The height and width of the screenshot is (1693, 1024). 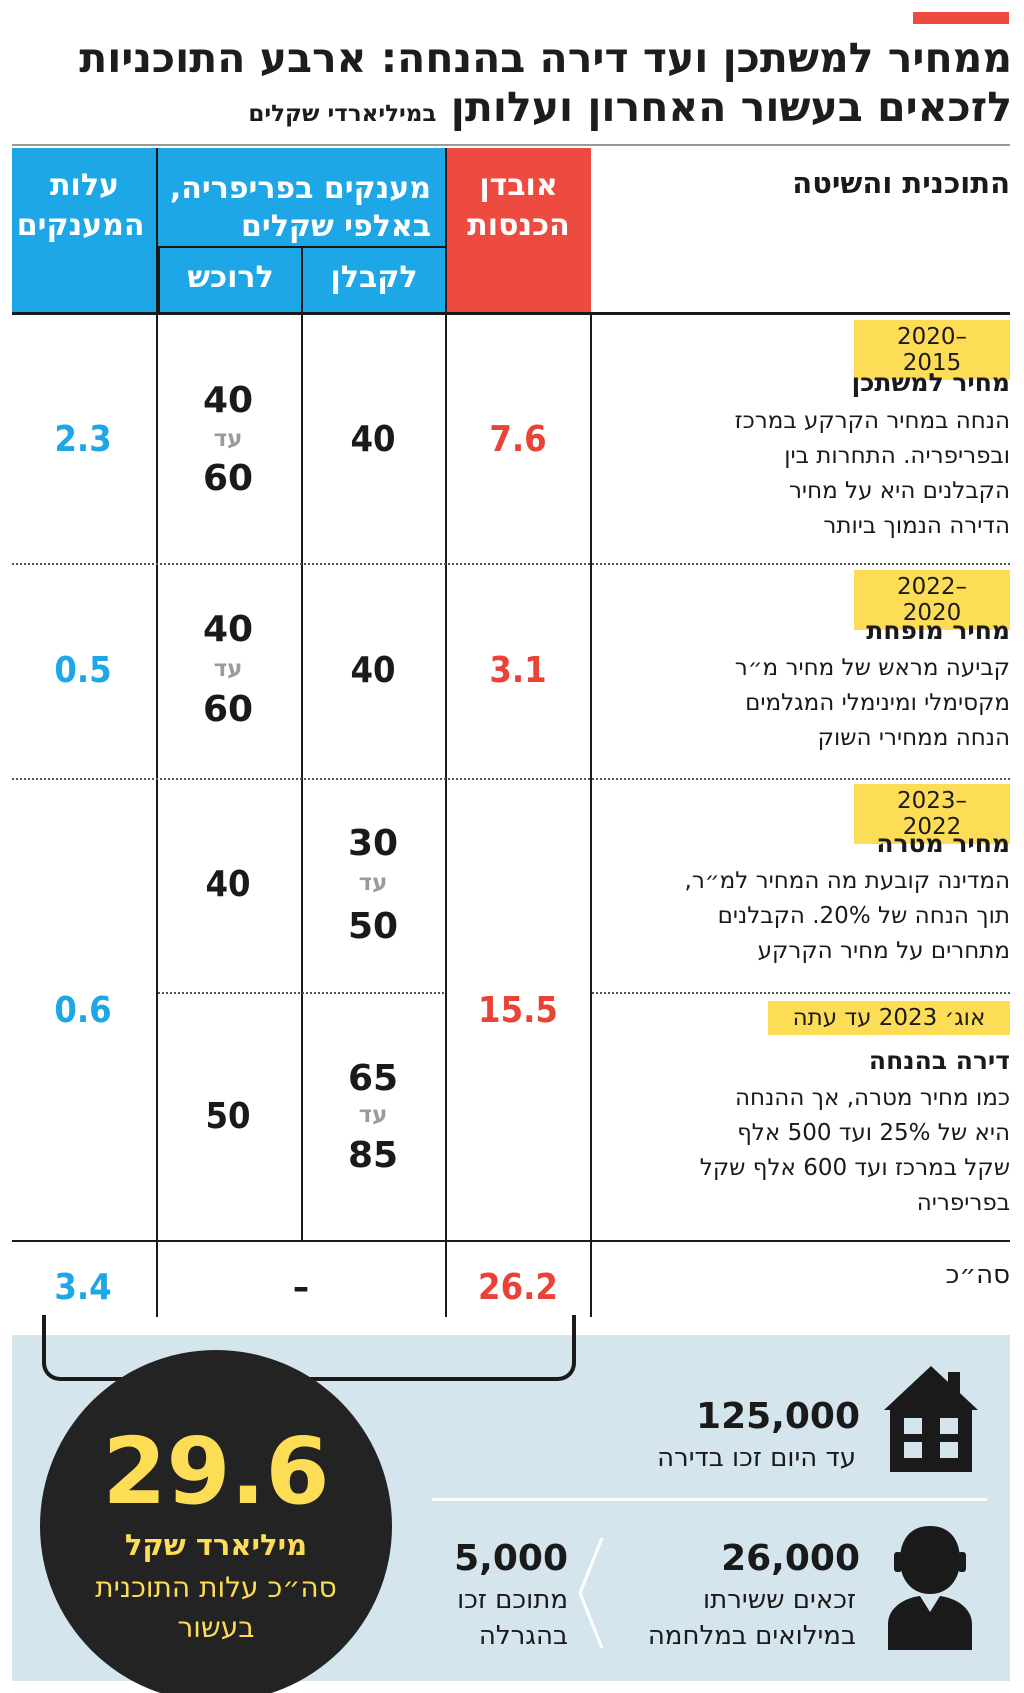 I want to click on grants-cost-value: 2.3, so click(x=83, y=439).